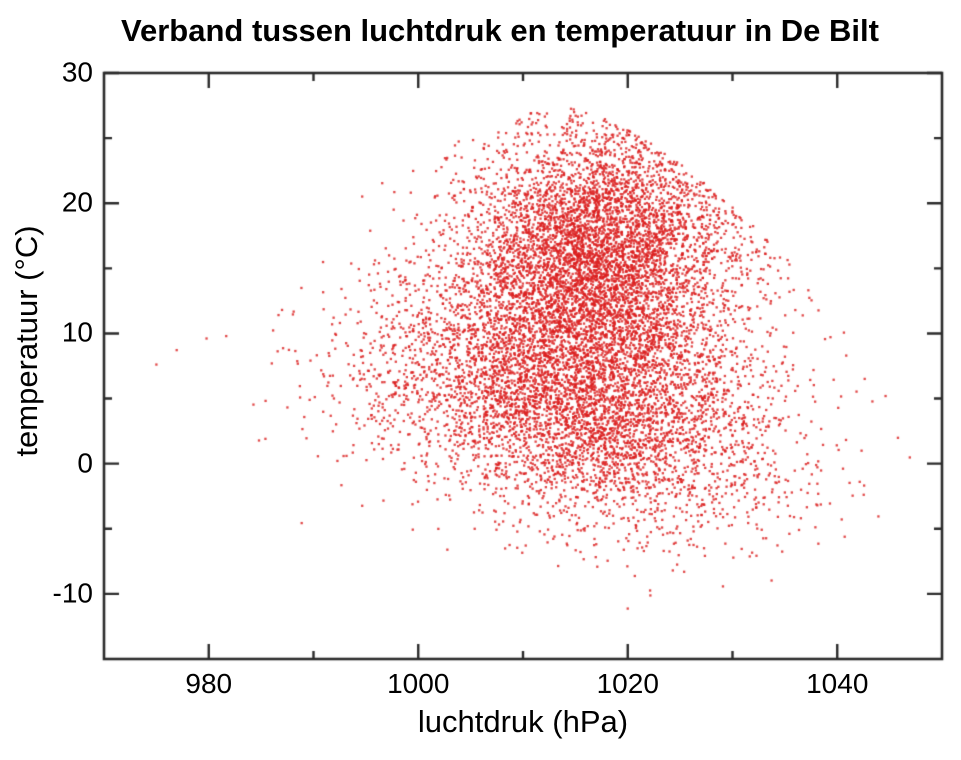 The image size is (961, 760). Describe the element at coordinates (209, 683) in the screenshot. I see `x-tick-label-980: 980` at that location.